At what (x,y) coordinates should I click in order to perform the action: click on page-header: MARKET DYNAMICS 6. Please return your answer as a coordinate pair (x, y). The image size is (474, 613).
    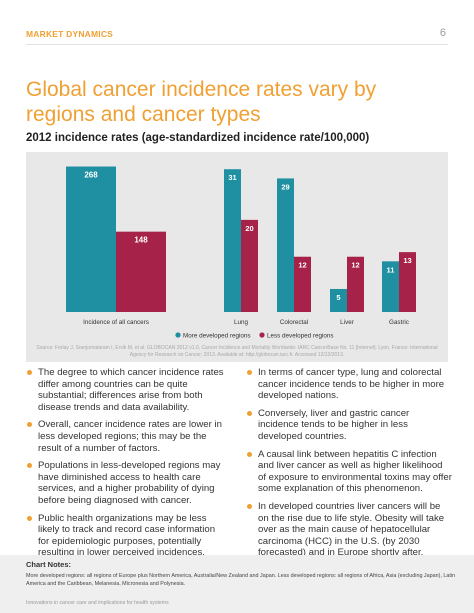
    Looking at the image, I should click on (237, 31).